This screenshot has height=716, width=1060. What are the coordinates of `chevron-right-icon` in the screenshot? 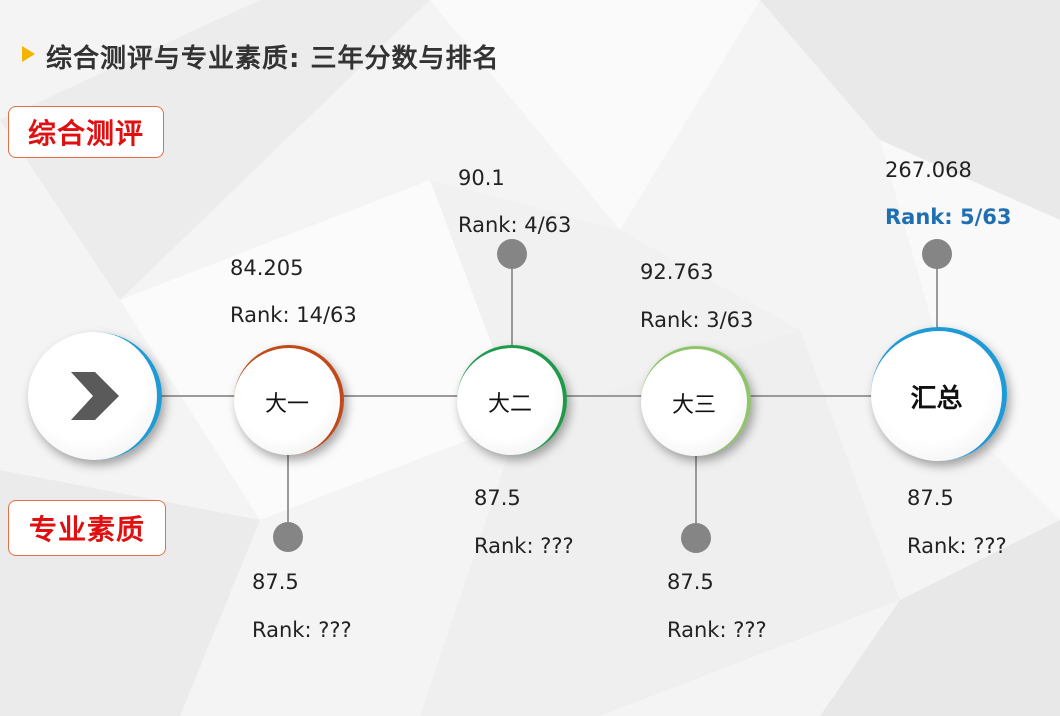 It's located at (94, 396).